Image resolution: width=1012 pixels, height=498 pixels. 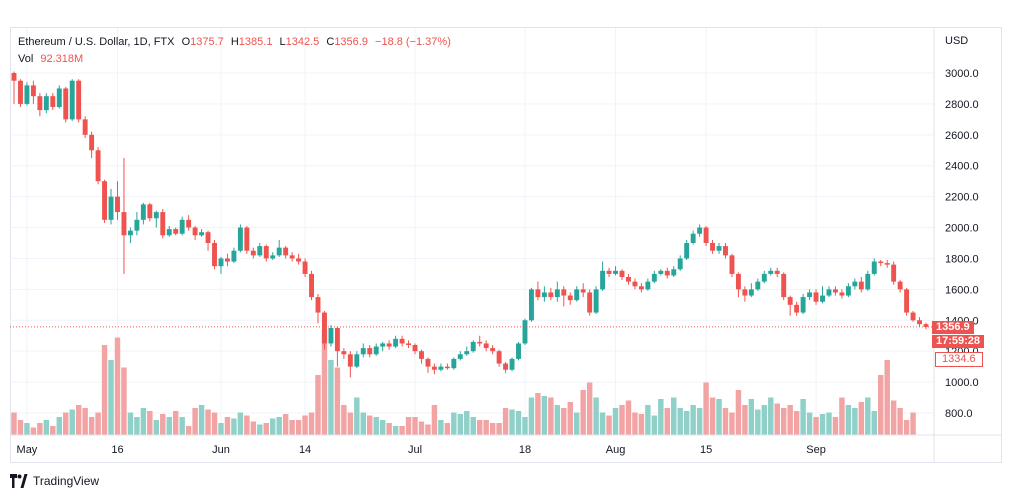 What do you see at coordinates (962, 198) in the screenshot?
I see `price-tick-label: 2200.0` at bounding box center [962, 198].